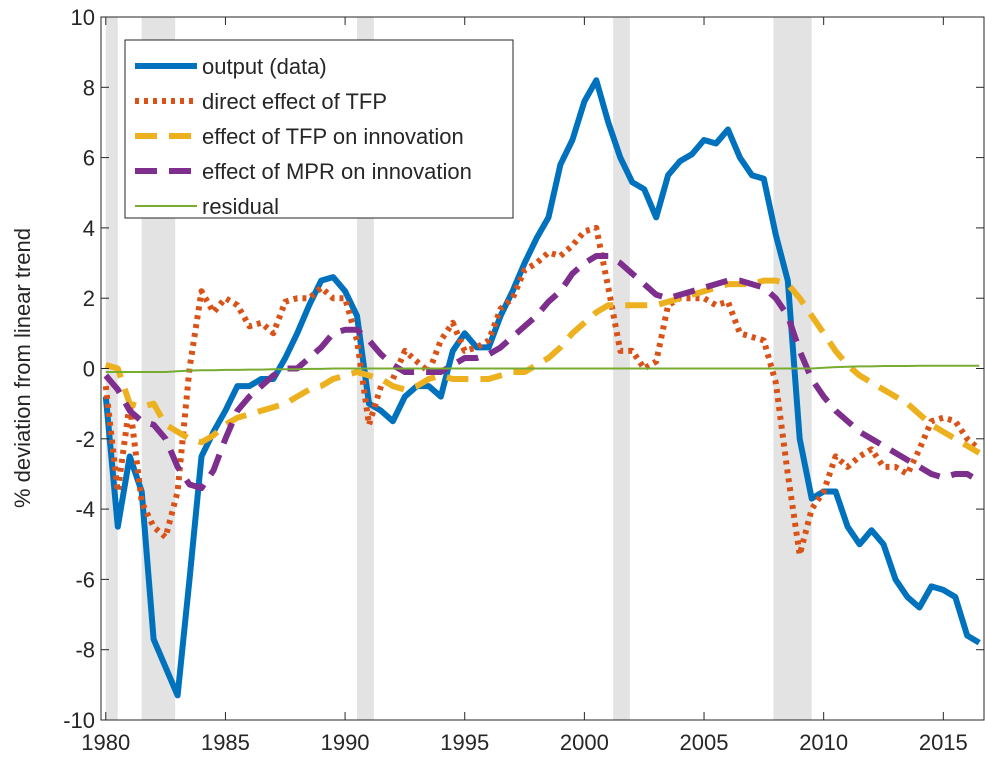  I want to click on x-tick-label: 1995, so click(464, 742).